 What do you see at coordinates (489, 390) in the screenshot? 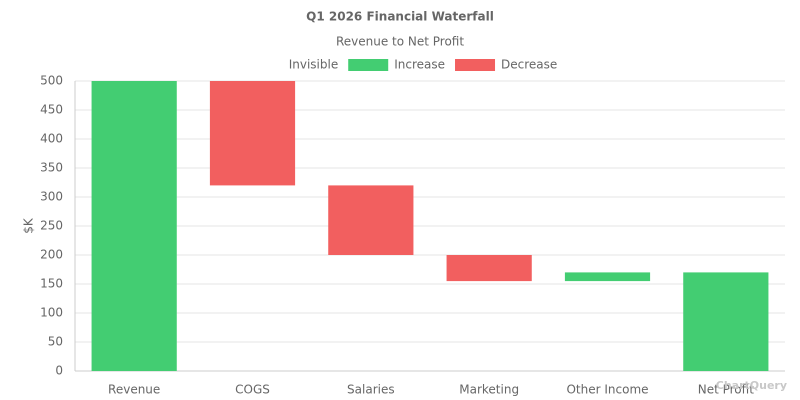
I see `x-tick-label: Marketing` at bounding box center [489, 390].